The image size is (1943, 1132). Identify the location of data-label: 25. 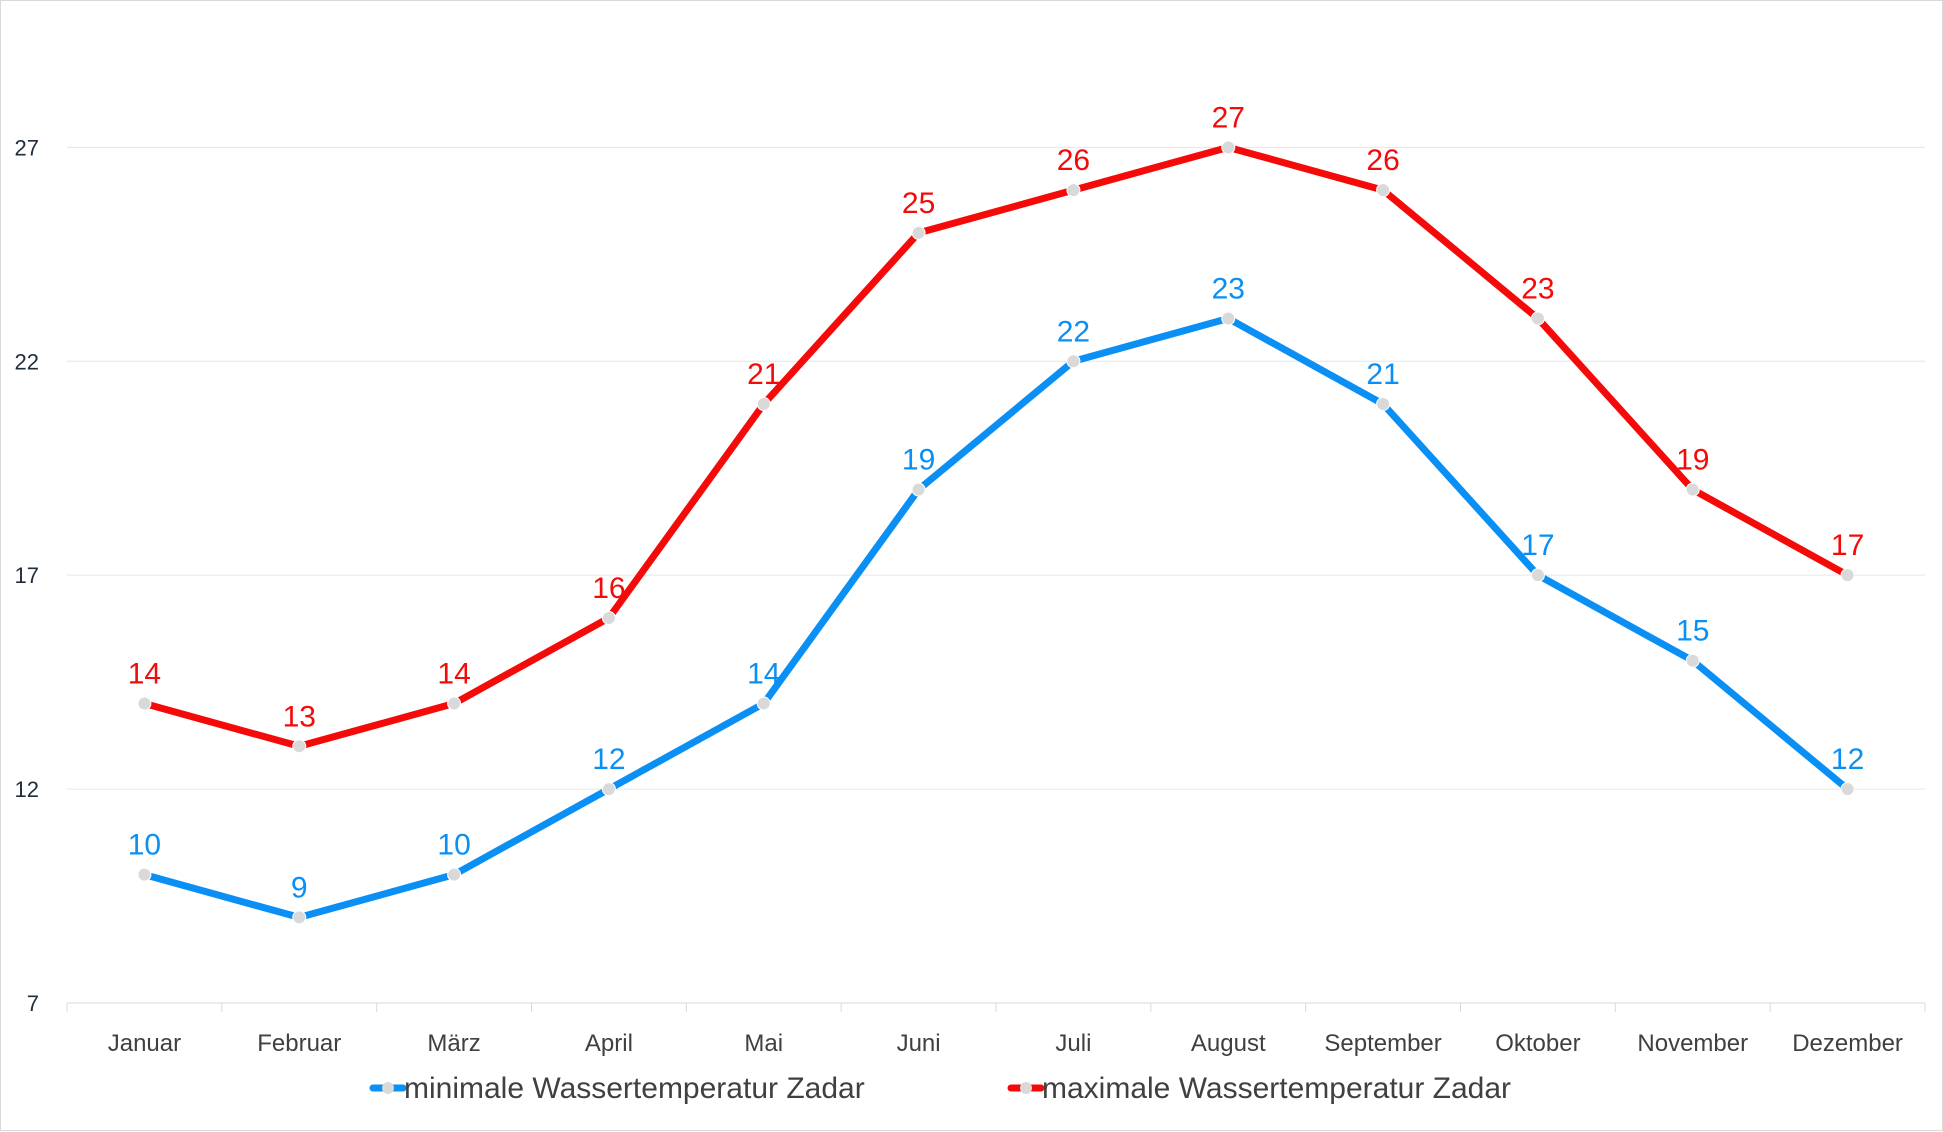
(918, 203).